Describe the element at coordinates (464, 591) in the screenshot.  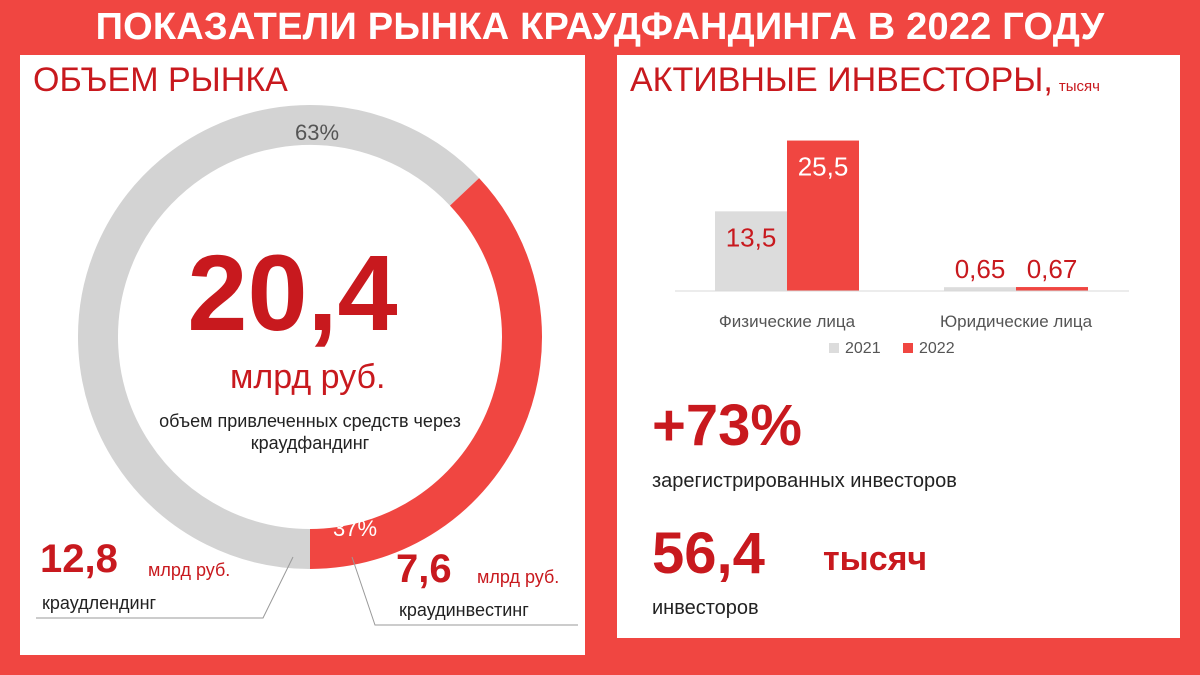
I see `crowdinvesting-leader-line` at that location.